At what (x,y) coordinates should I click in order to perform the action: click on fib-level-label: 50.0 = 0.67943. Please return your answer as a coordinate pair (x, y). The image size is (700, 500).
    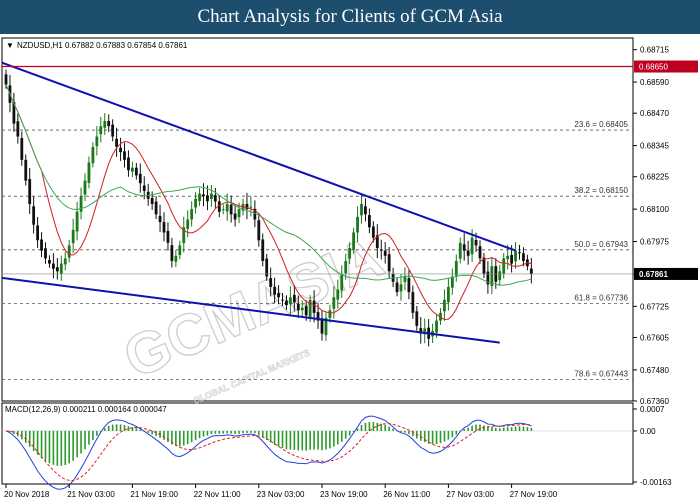
    Looking at the image, I should click on (601, 244).